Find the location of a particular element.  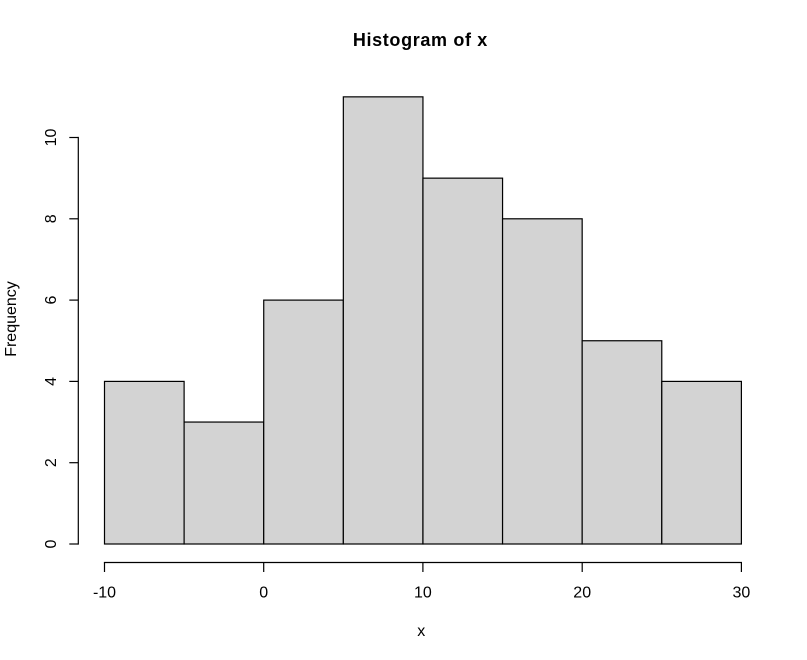

svg-text: 20 is located at coordinates (582, 592).